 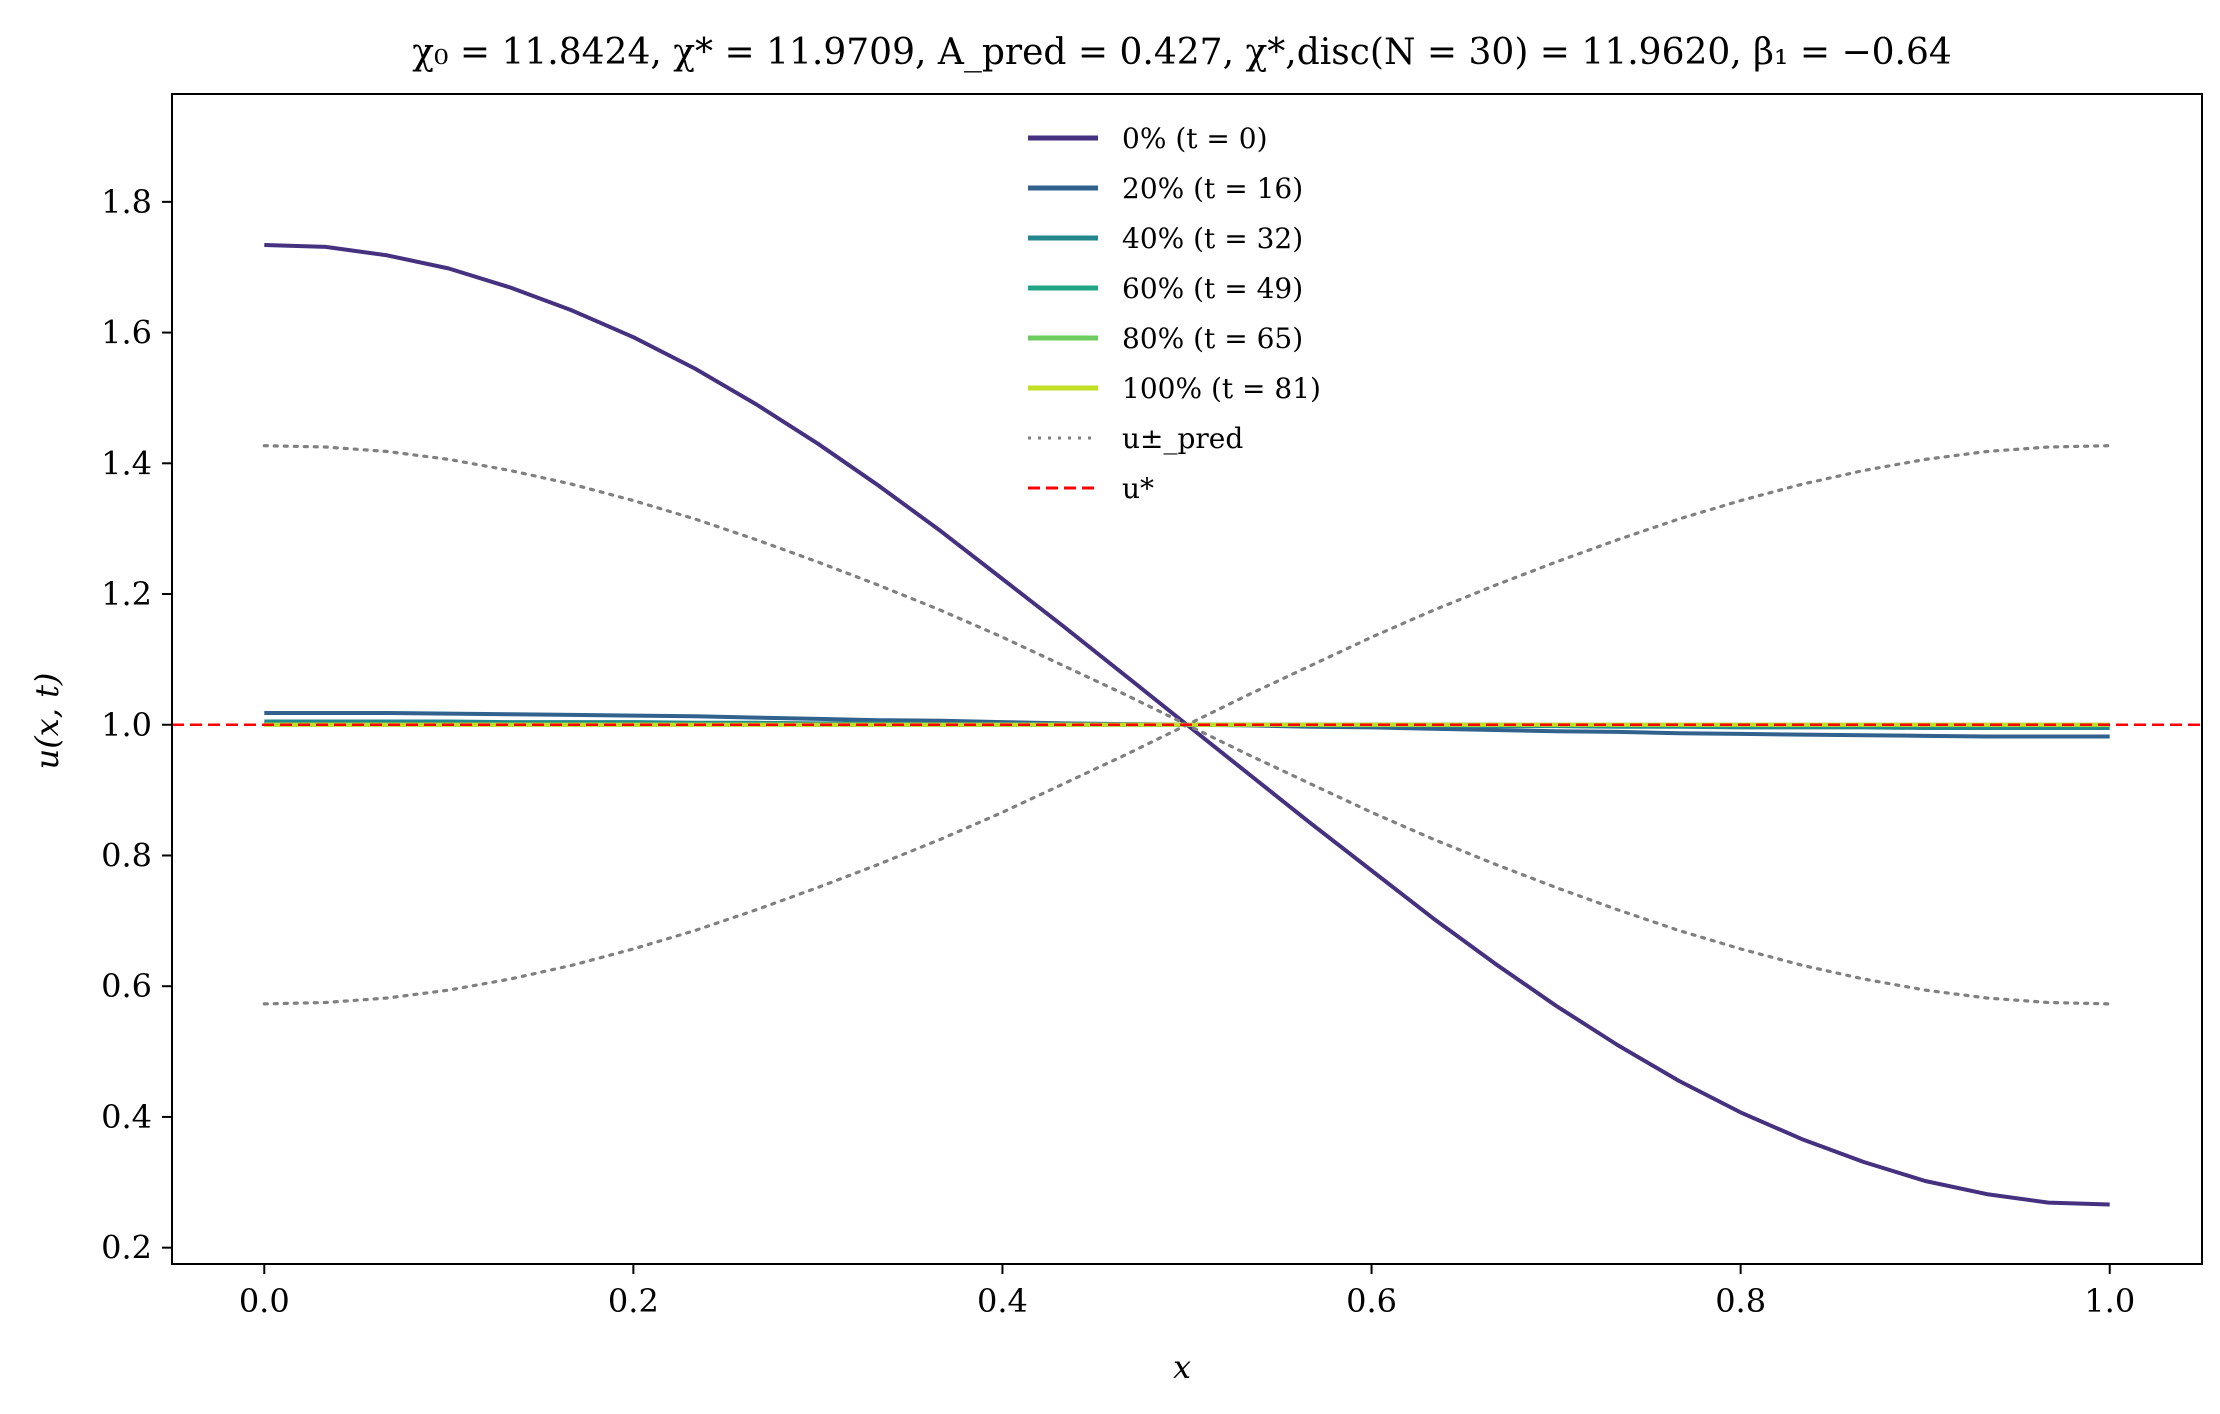 What do you see at coordinates (126, 986) in the screenshot?
I see `y-tick-label: 0.6` at bounding box center [126, 986].